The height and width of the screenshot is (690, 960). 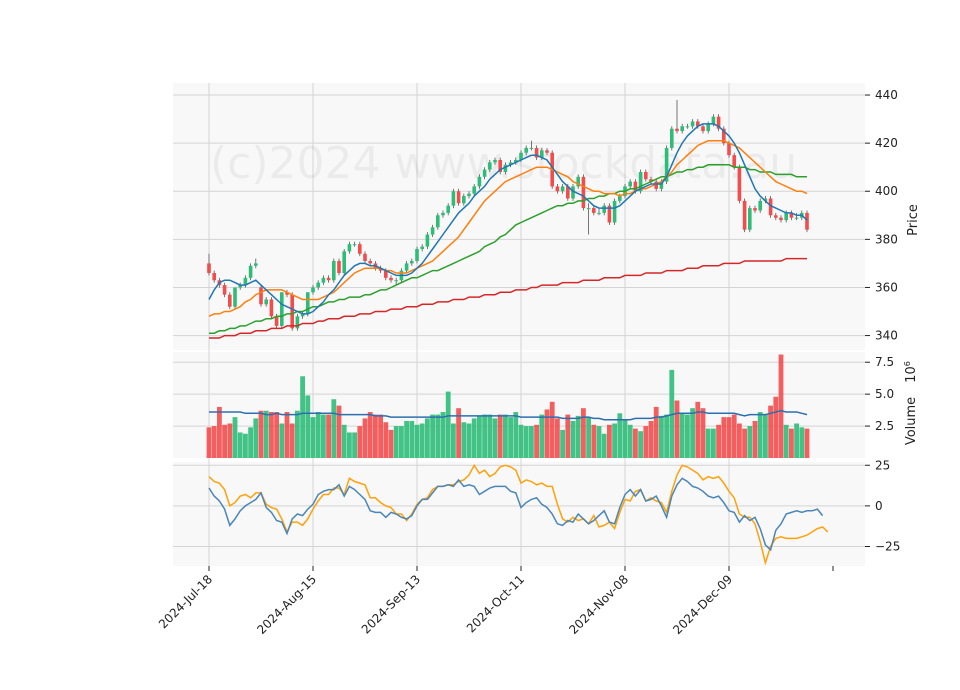 What do you see at coordinates (886, 336) in the screenshot?
I see `price-y-tick-label: 340` at bounding box center [886, 336].